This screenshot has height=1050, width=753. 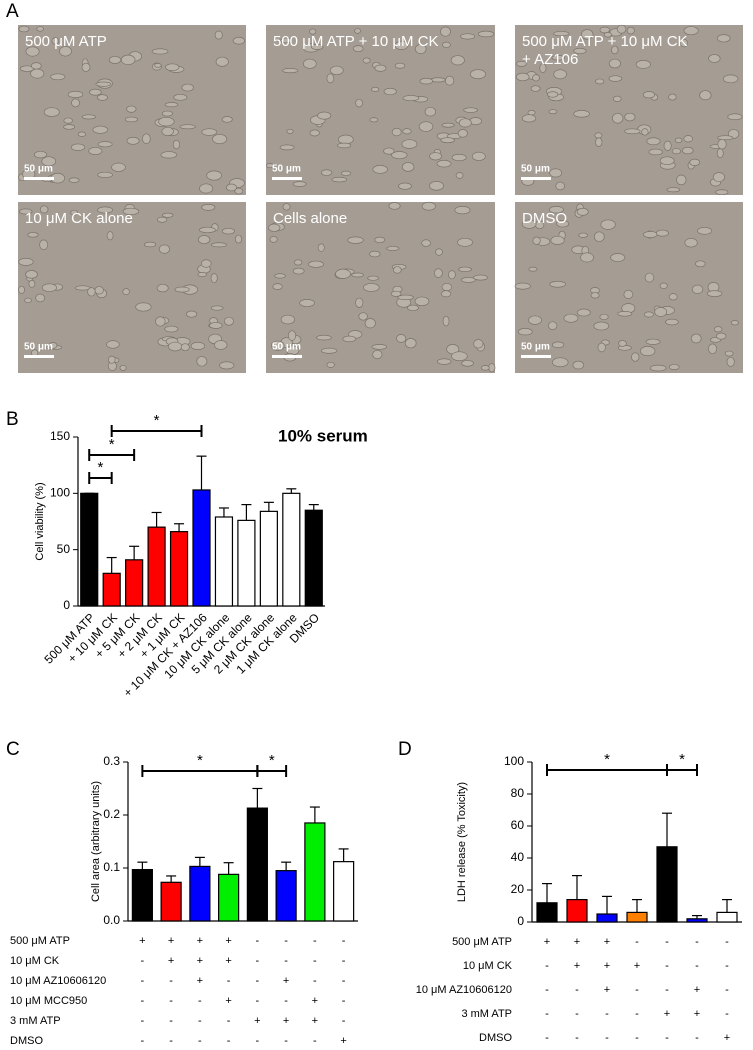 I want to click on scale-bar-label: 50 μm, so click(x=535, y=347).